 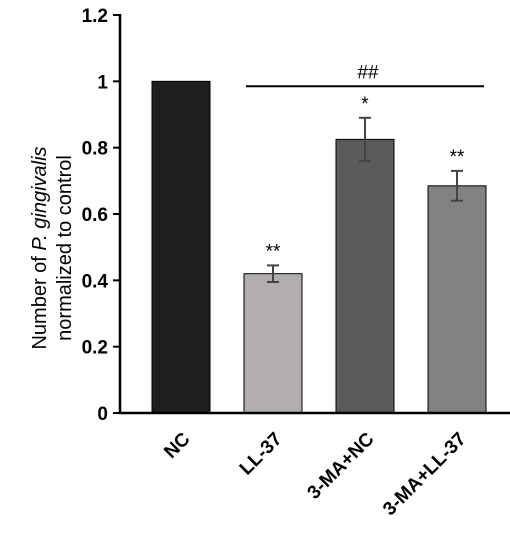 I want to click on error-bars, so click(x=365, y=199).